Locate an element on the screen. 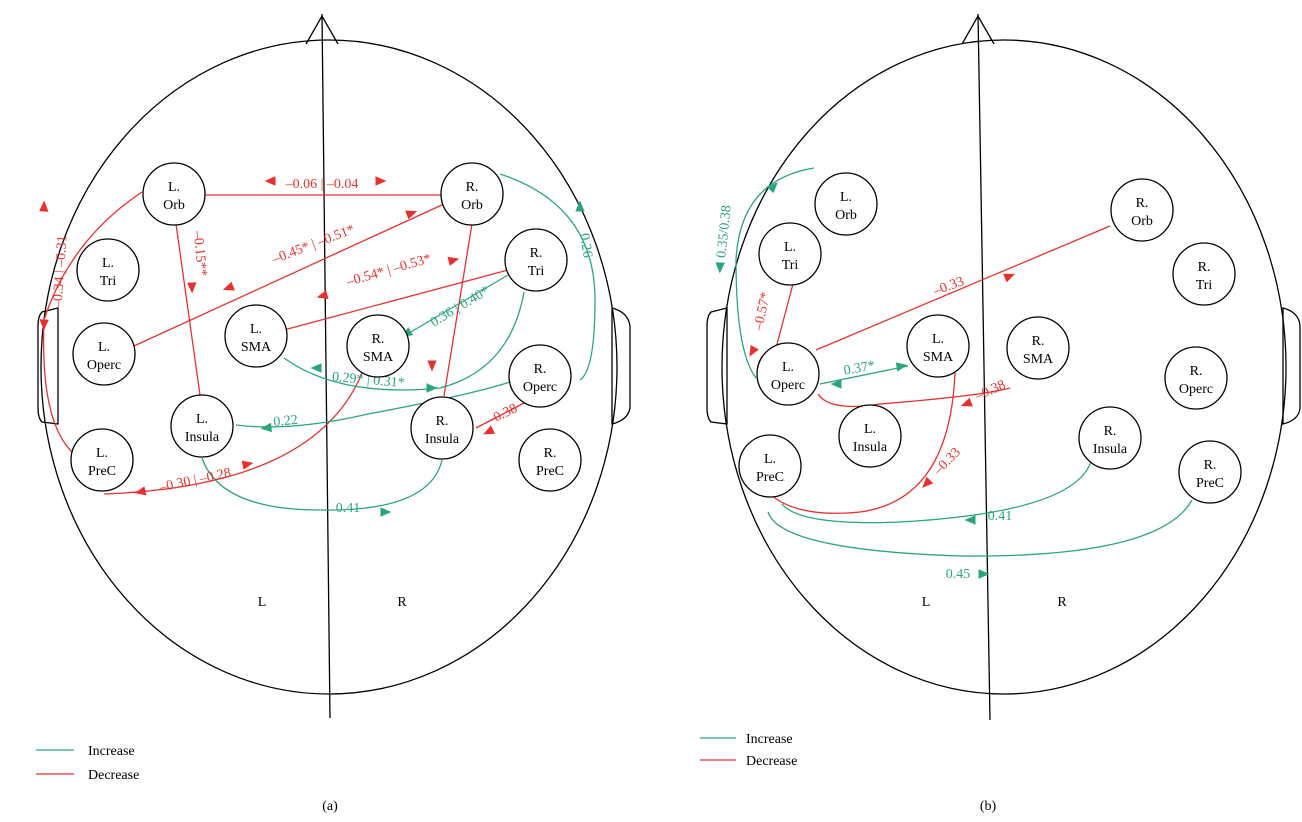 This screenshot has height=822, width=1302. node-l-tri: L. Tri is located at coordinates (790, 254).